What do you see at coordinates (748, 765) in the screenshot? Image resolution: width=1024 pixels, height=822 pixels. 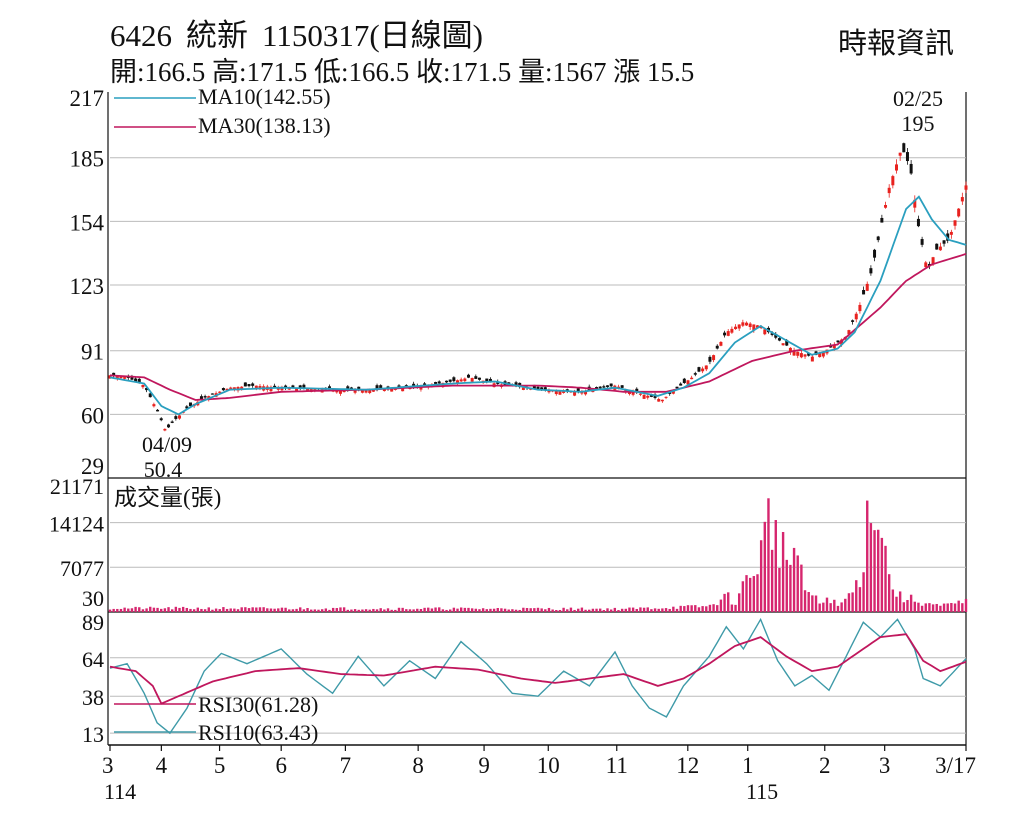 I see `x-tick-label: 1` at bounding box center [748, 765].